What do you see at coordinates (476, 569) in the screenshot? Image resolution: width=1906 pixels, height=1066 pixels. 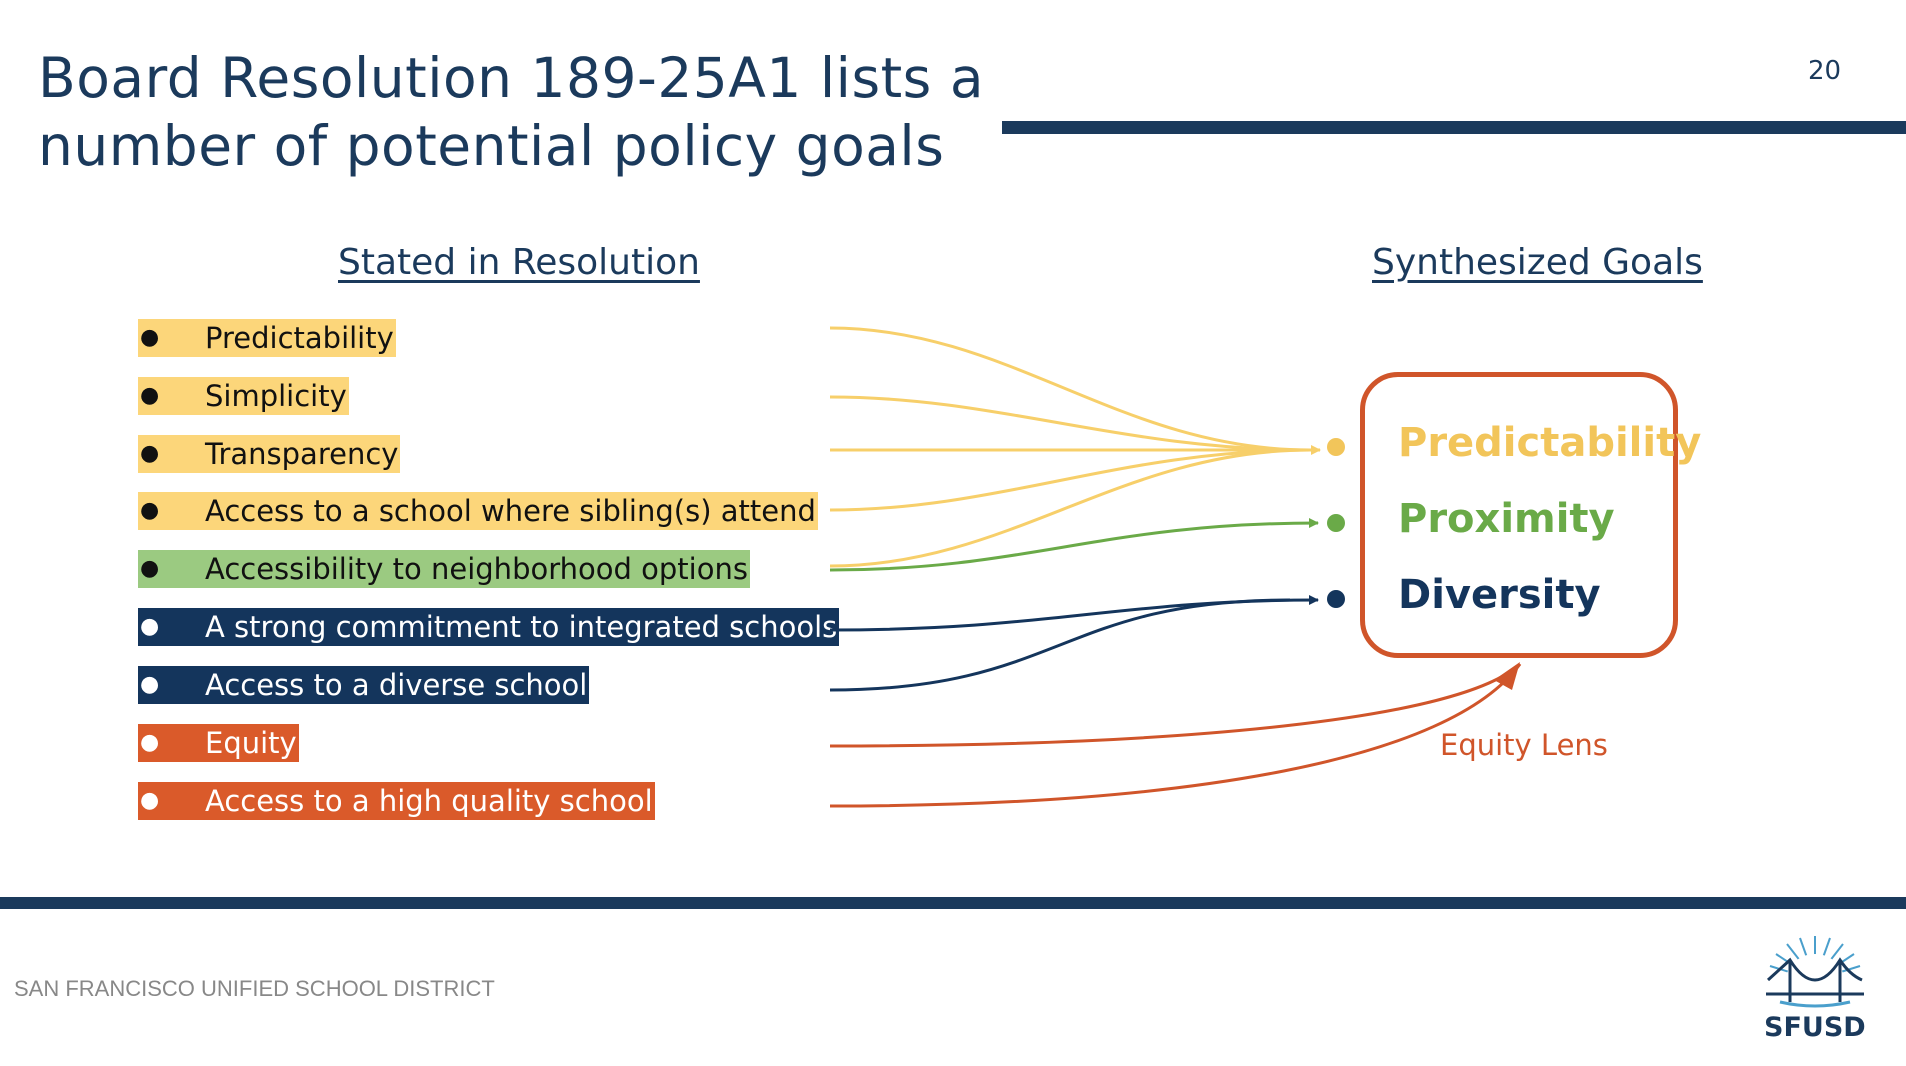 I see `item-label: Accessibility to neighborhood options` at bounding box center [476, 569].